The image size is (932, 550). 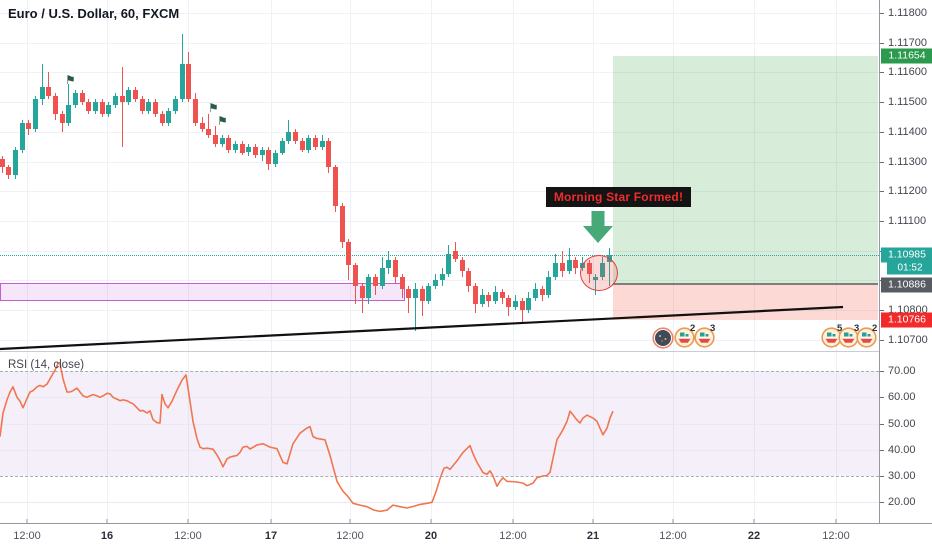 What do you see at coordinates (907, 161) in the screenshot?
I see `price-label: 1.11300` at bounding box center [907, 161].